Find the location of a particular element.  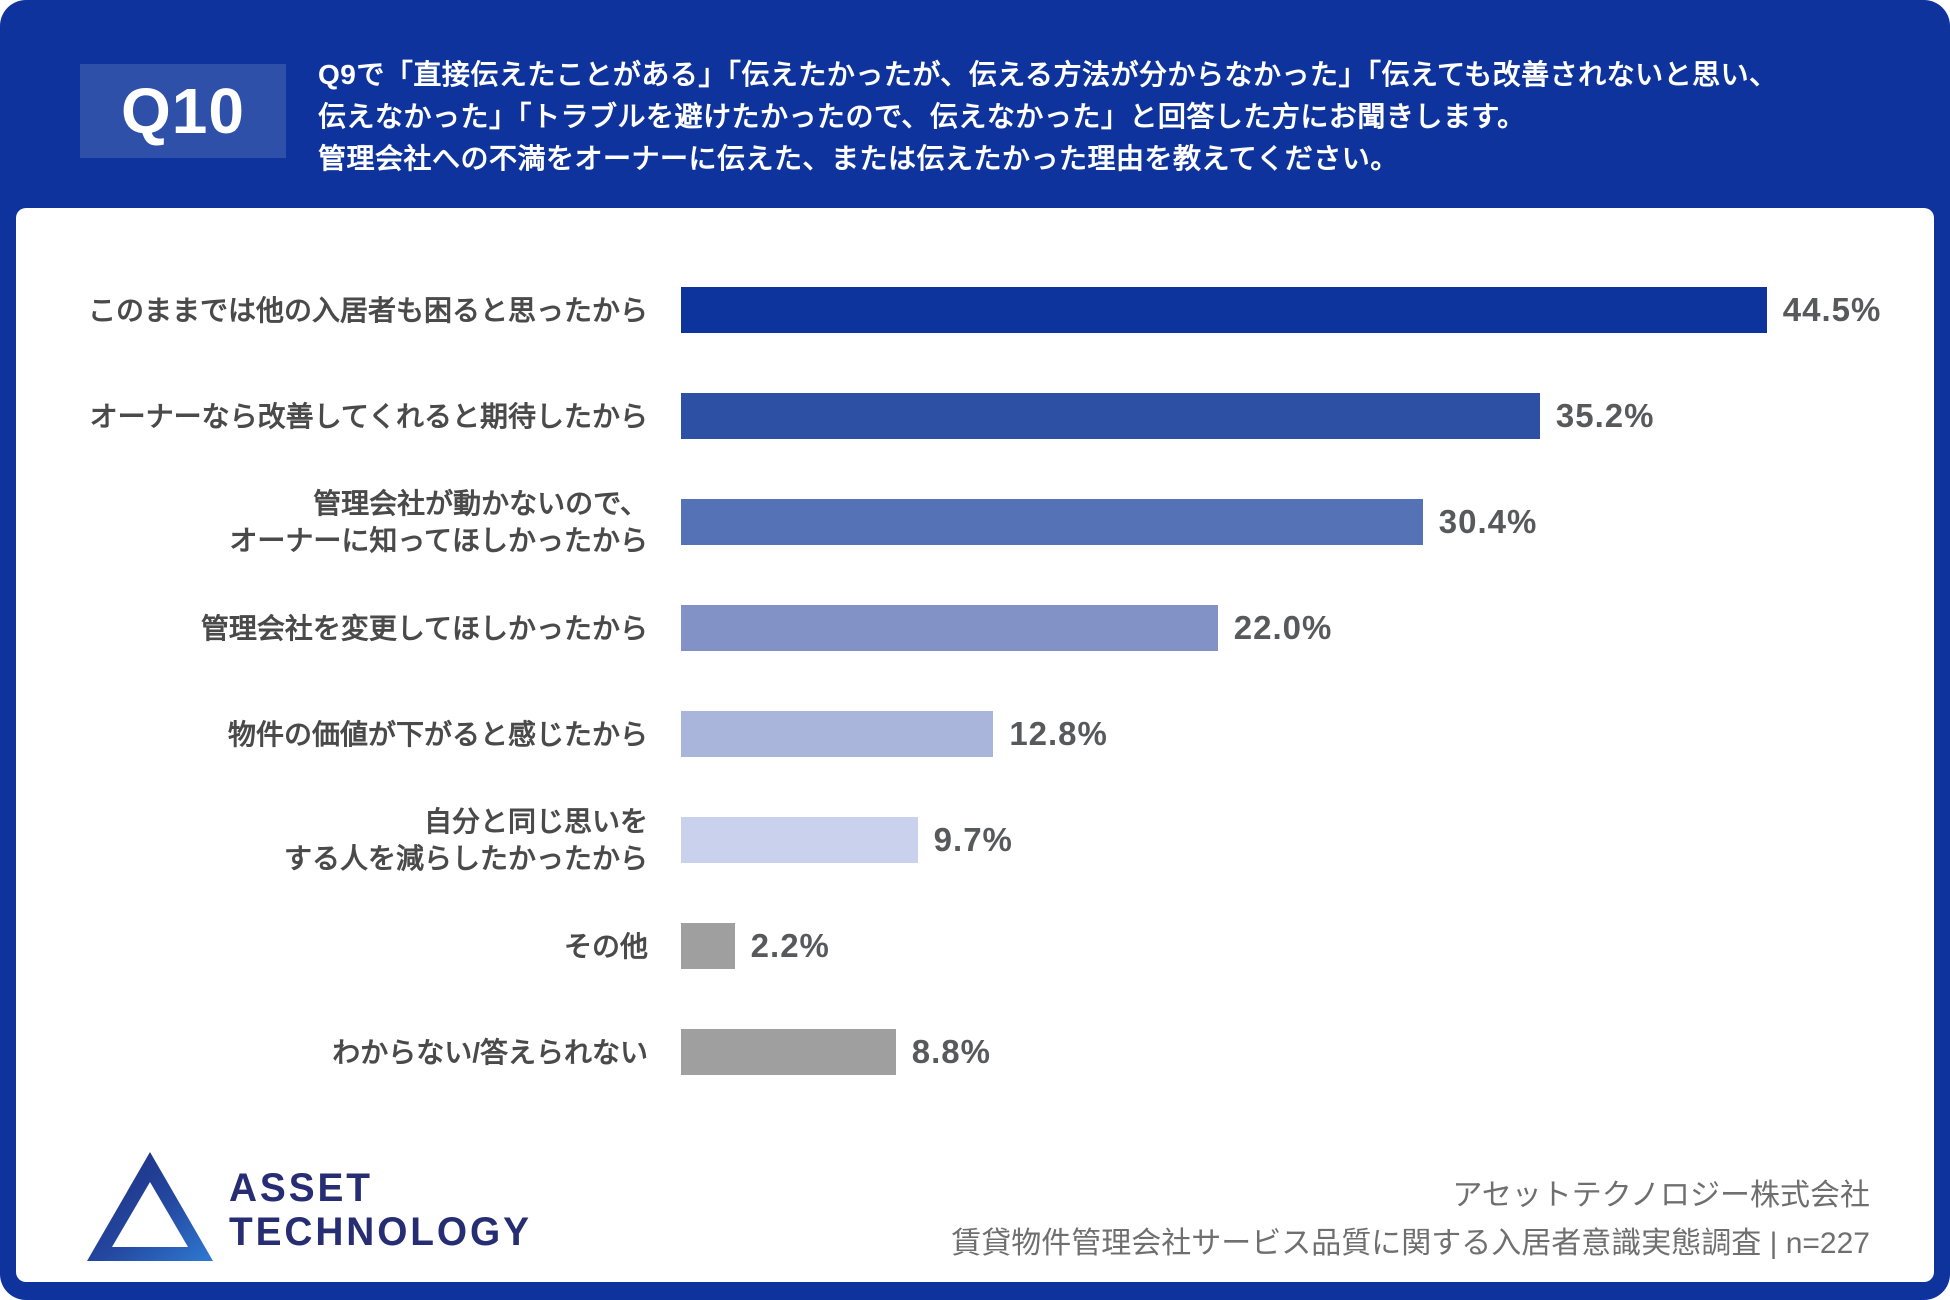

bar-track: 30.4% is located at coordinates (1109, 522).